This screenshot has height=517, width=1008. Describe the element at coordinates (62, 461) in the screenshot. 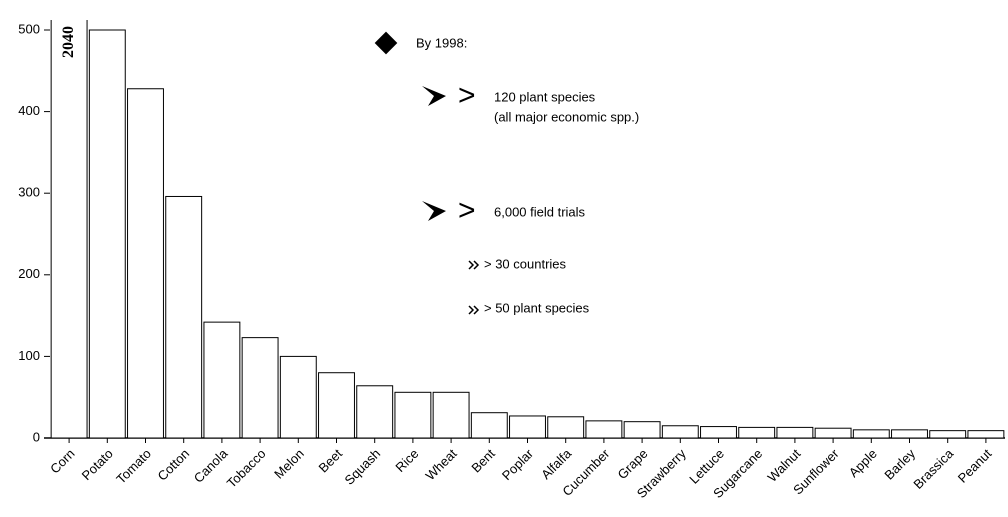

I see `x-tick-label: Corn` at that location.